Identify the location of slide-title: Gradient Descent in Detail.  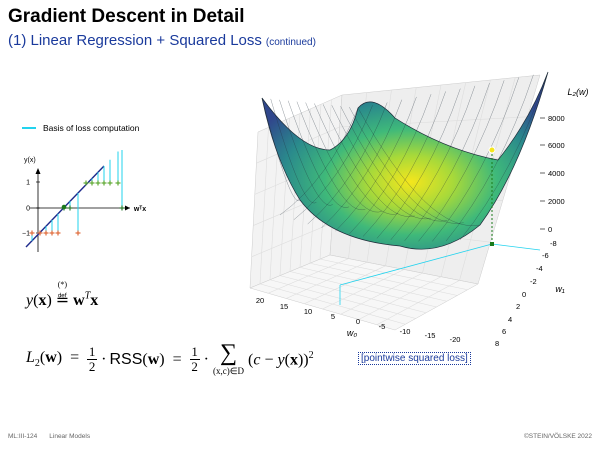
(126, 16).